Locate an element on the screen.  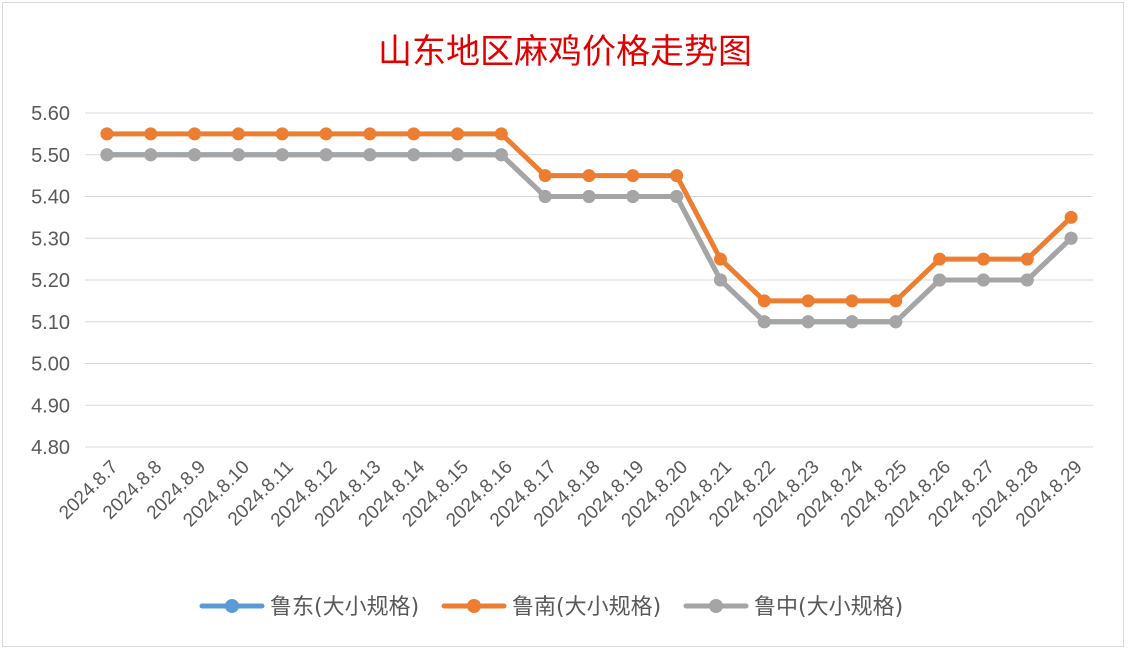
y-axis: 5.60 5.50 5.40 5.30 5.20 5.10 5.00 4.90 4.80 is located at coordinates (50, 281).